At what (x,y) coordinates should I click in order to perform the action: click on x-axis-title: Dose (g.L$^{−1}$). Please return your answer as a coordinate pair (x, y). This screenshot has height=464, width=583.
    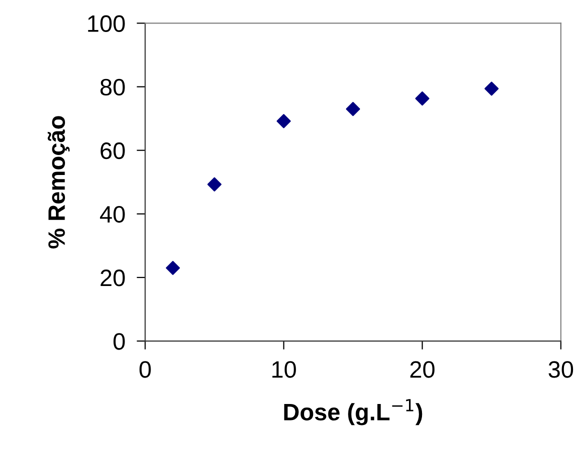
    Looking at the image, I should click on (353, 412).